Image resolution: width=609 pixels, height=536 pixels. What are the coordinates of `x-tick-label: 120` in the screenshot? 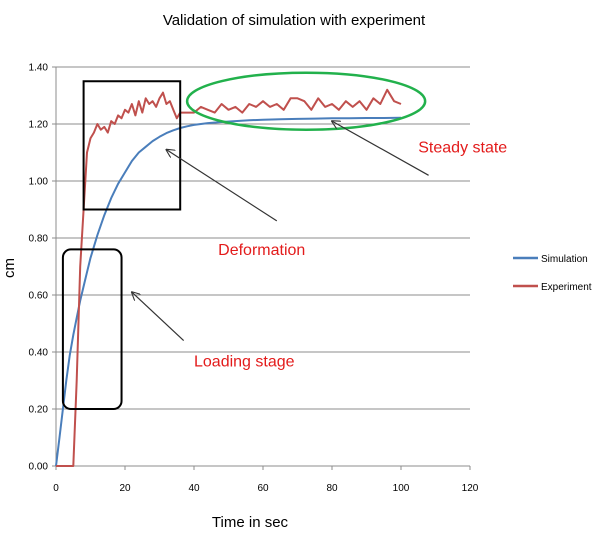 It's located at (470, 488).